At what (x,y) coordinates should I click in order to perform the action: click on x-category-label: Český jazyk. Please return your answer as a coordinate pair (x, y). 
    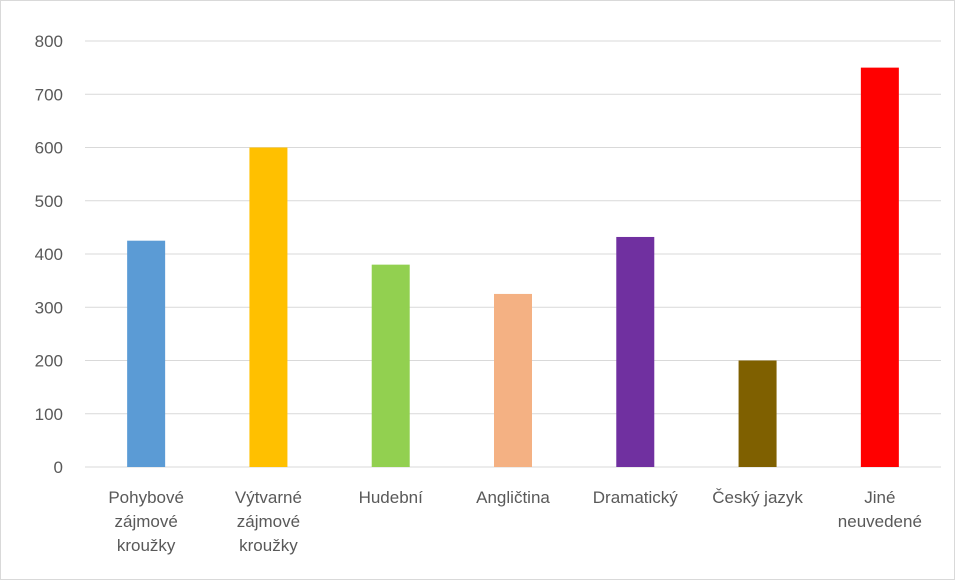
    Looking at the image, I should click on (757, 497).